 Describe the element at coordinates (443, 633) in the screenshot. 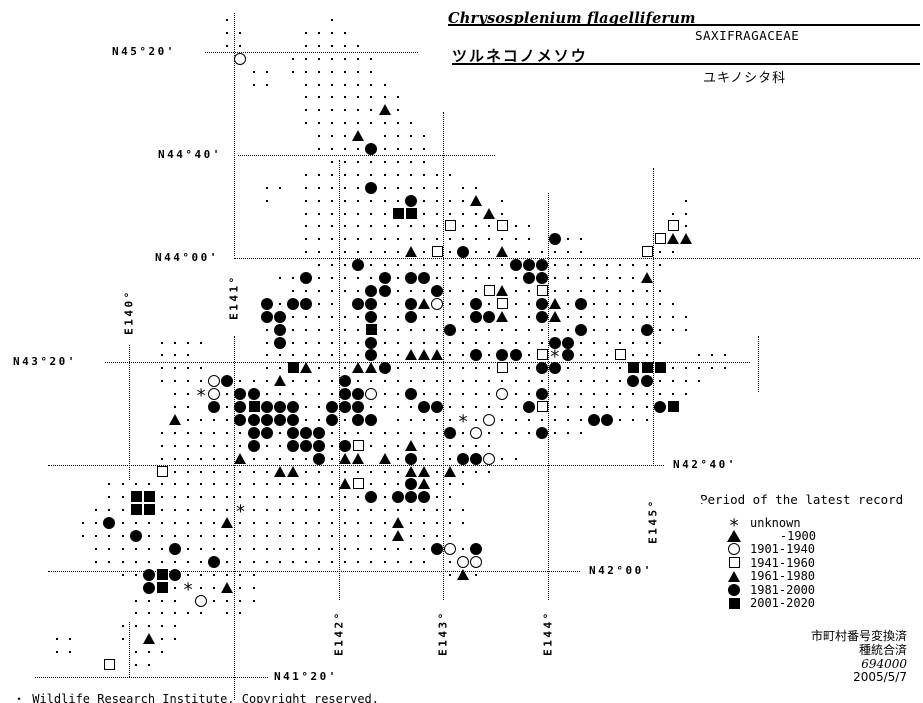

I see `longitude-label: E143°` at that location.